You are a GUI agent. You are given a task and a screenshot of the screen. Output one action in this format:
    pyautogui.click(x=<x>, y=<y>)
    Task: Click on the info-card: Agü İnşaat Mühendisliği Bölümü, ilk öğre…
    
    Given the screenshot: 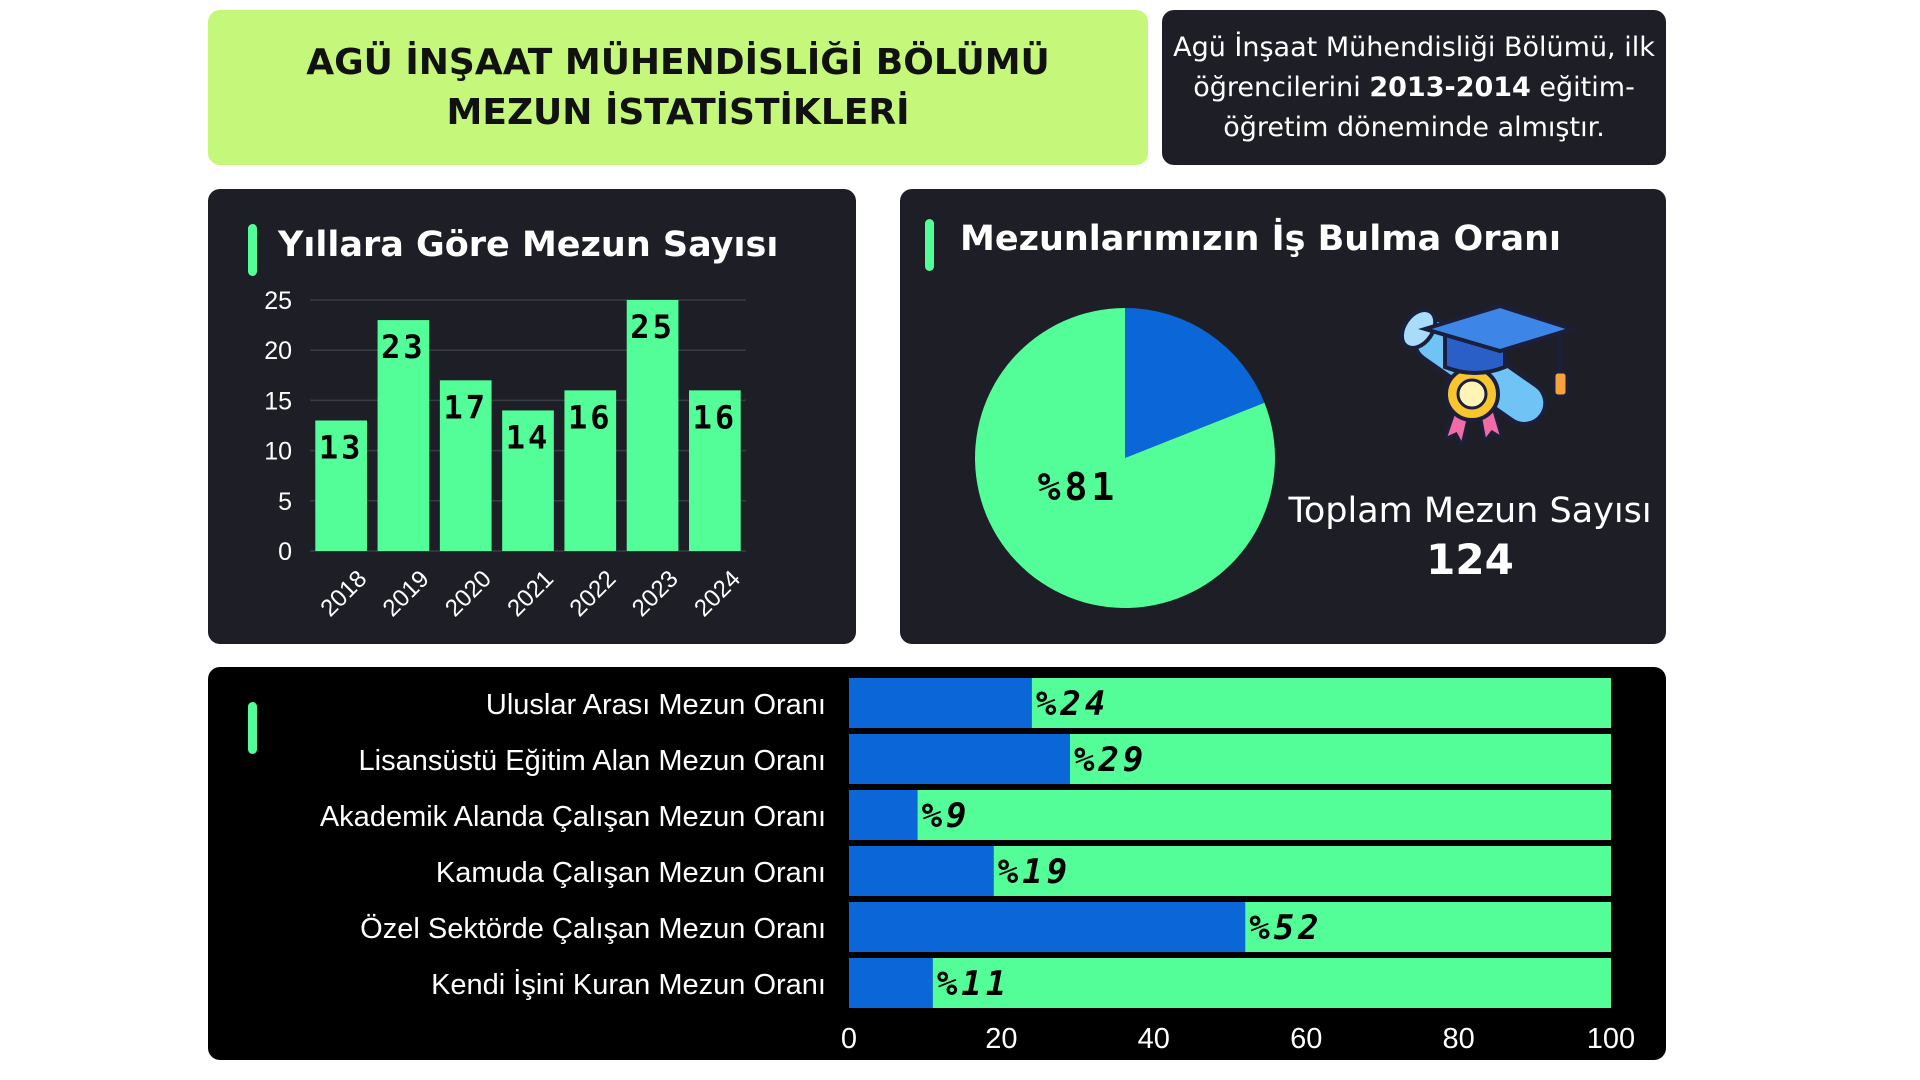 What is the action you would take?
    pyautogui.click(x=1414, y=87)
    